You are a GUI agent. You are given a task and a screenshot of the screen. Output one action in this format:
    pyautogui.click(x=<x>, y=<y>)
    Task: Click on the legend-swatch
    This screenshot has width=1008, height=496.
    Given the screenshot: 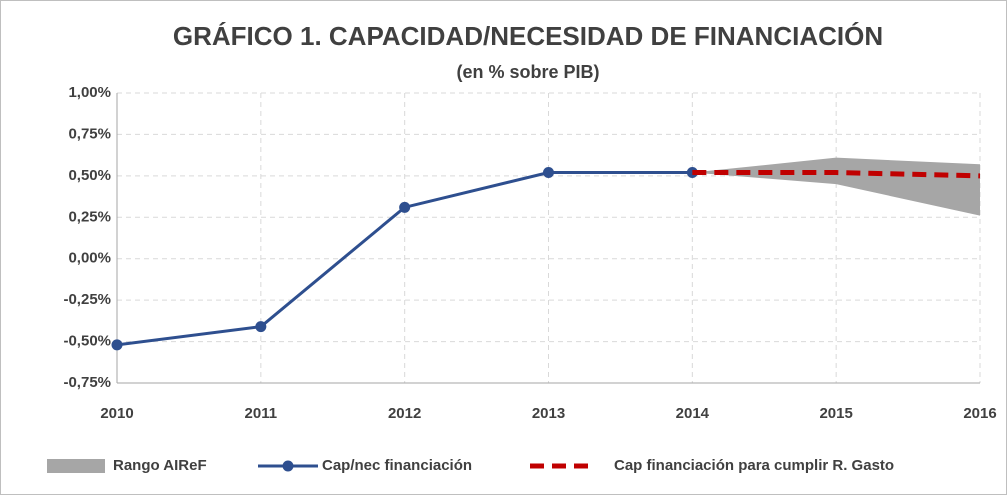 What is the action you would take?
    pyautogui.click(x=76, y=466)
    